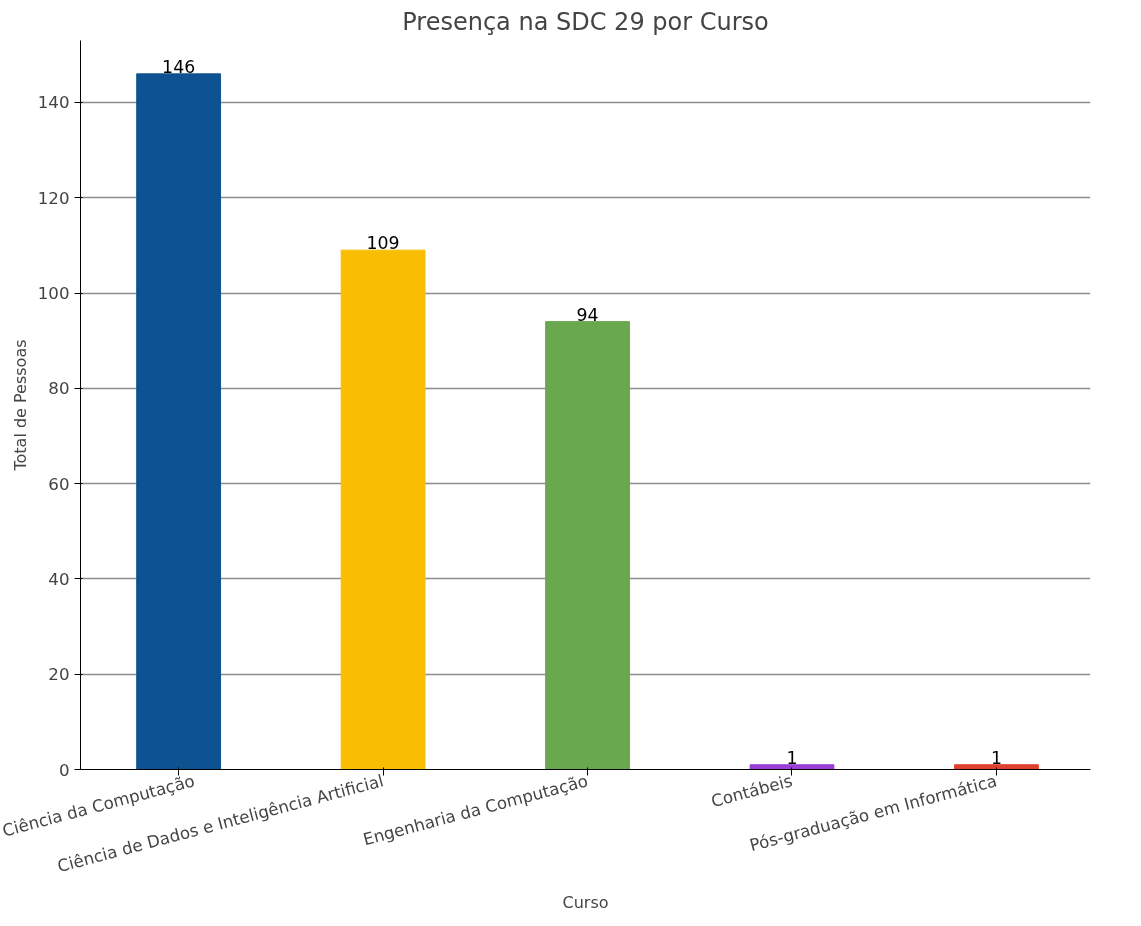 This screenshot has height=926, width=1141. Describe the element at coordinates (585, 21) in the screenshot. I see `chart-title: Presença na SDC 29 por Curso` at that location.